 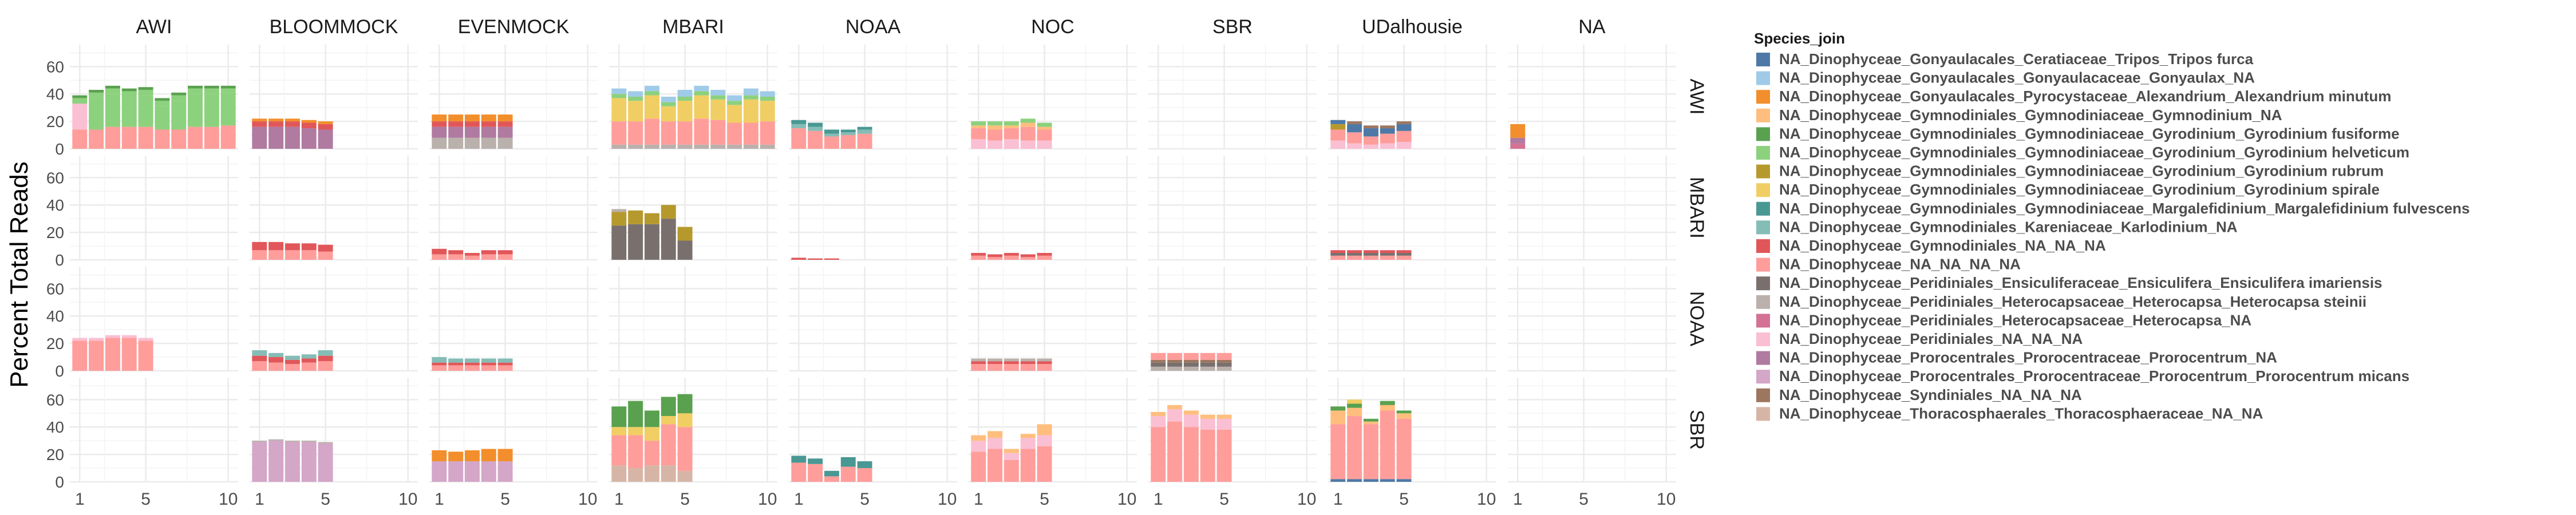 I want to click on y-tick-label: 60, so click(x=55, y=400).